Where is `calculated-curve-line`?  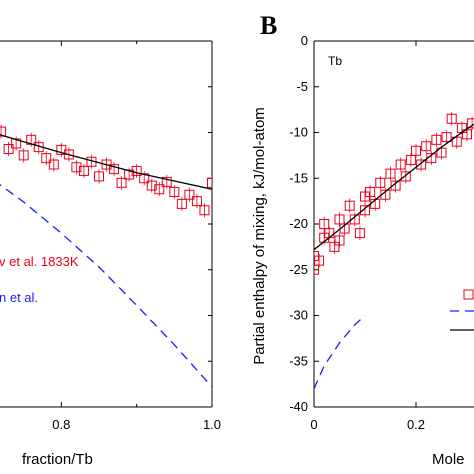 calculated-curve-line is located at coordinates (340, 352).